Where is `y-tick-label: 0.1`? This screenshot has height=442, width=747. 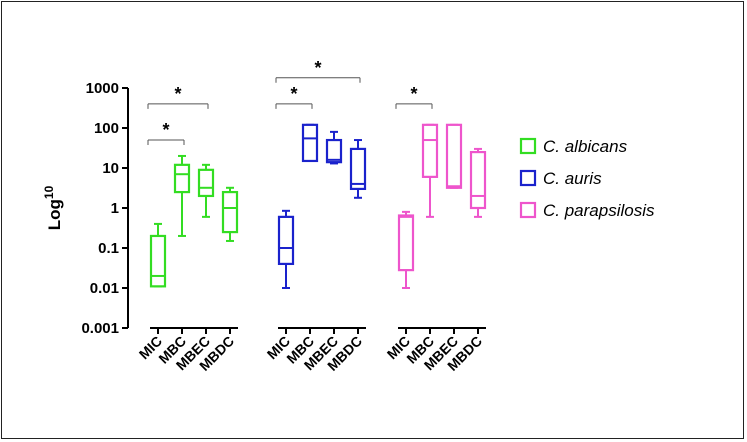
y-tick-label: 0.1 is located at coordinates (108, 248).